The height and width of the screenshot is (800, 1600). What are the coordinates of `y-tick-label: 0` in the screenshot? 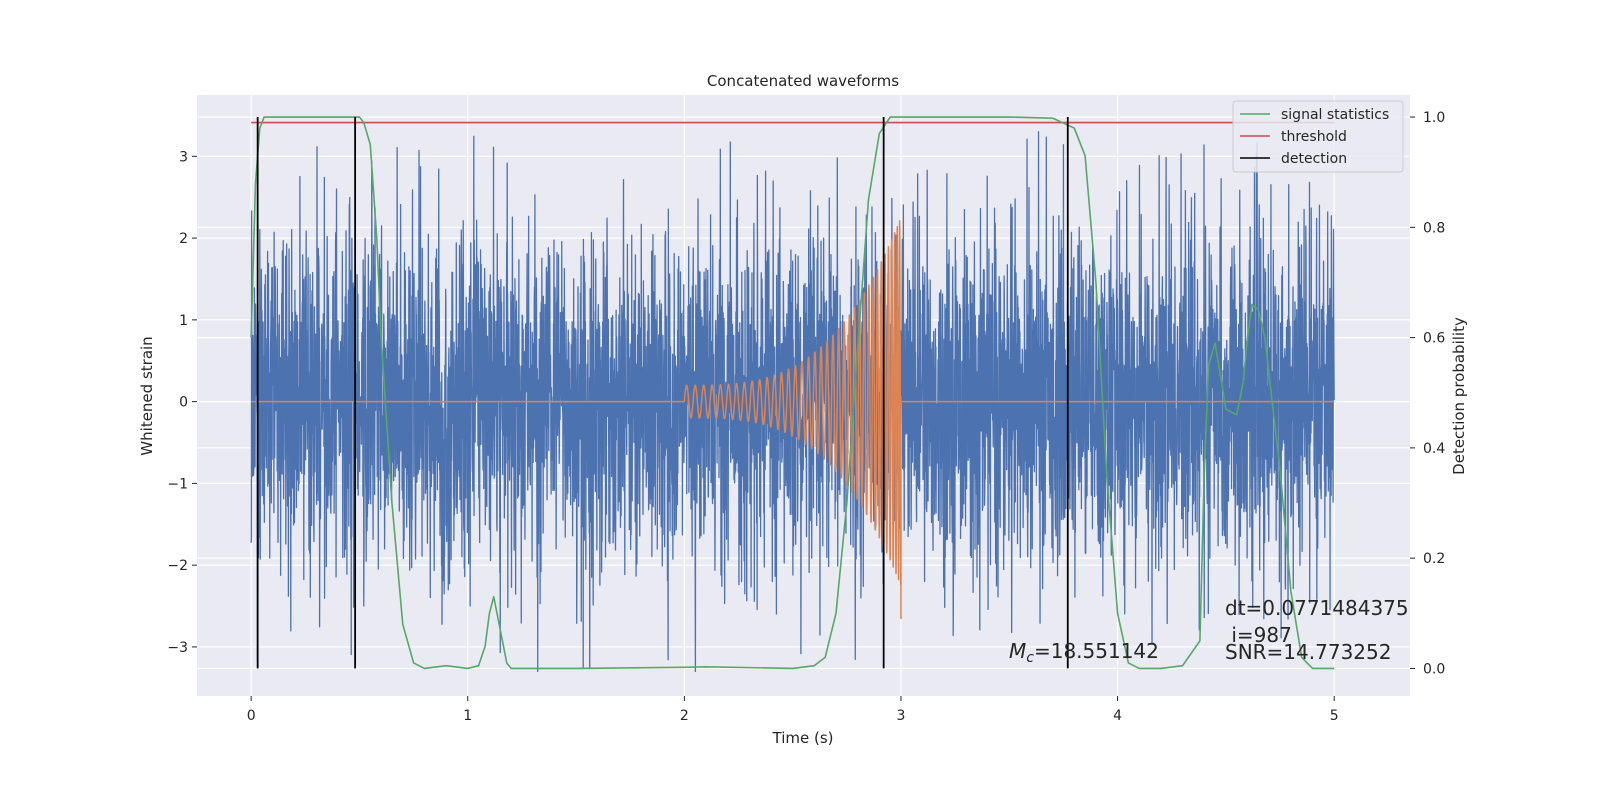 It's located at (183, 403).